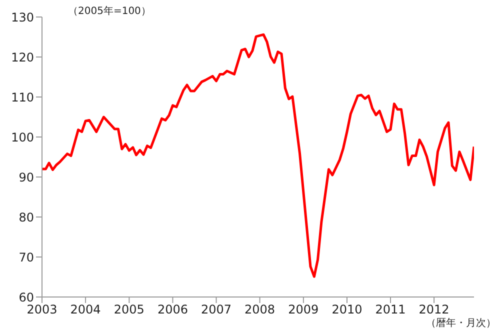 The height and width of the screenshot is (330, 500). What do you see at coordinates (390, 309) in the screenshot?
I see `x-tick-label: 2011` at bounding box center [390, 309].